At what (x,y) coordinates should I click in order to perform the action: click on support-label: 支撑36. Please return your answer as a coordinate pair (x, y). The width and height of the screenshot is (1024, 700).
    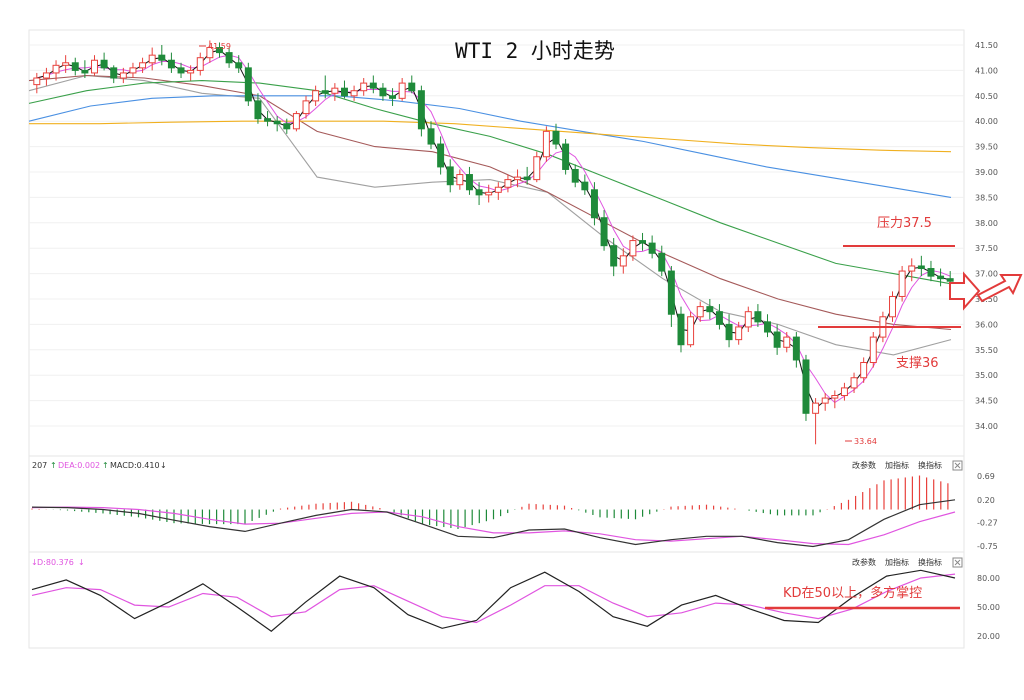
    Looking at the image, I should click on (917, 363).